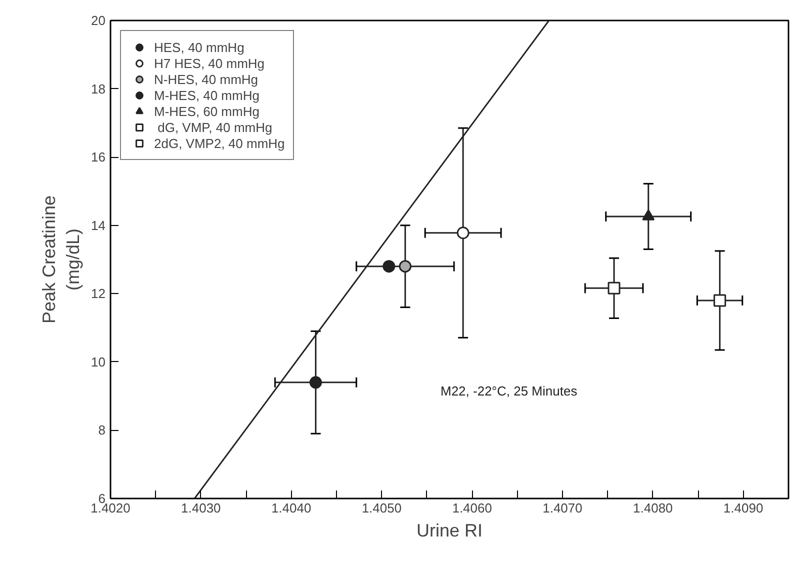 The width and height of the screenshot is (793, 568). I want to click on legend-label: 2dG, VMP2, 40 mmHg, so click(219, 143).